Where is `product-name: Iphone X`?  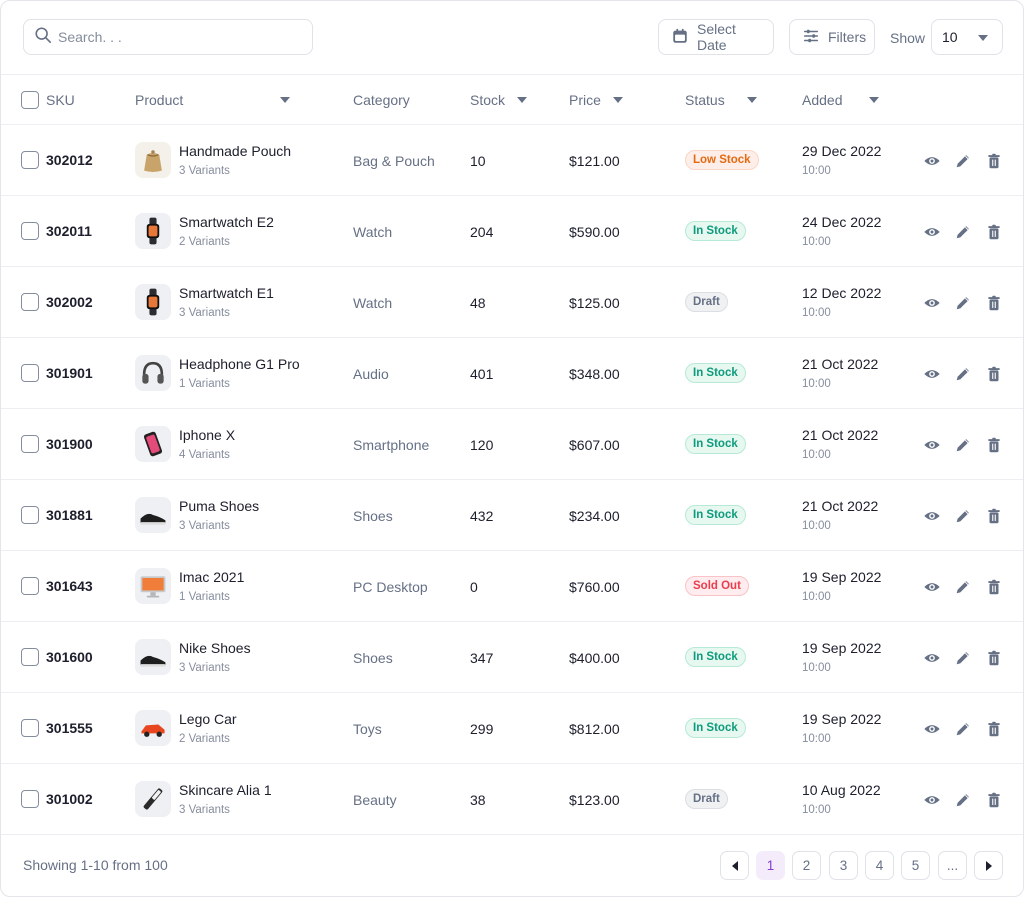
product-name: Iphone X is located at coordinates (207, 435).